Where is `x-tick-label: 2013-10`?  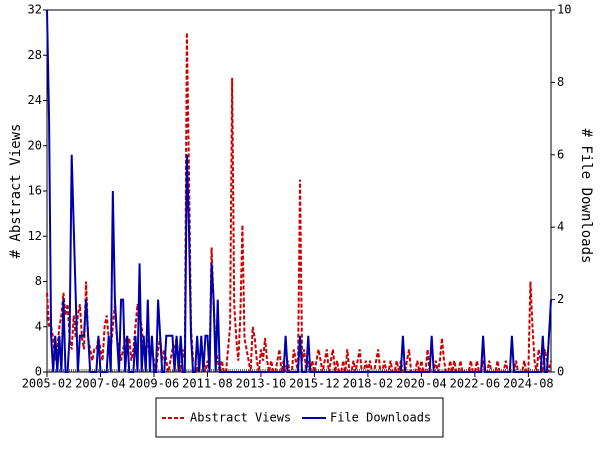
x-tick-label: 2013-10 is located at coordinates (261, 384).